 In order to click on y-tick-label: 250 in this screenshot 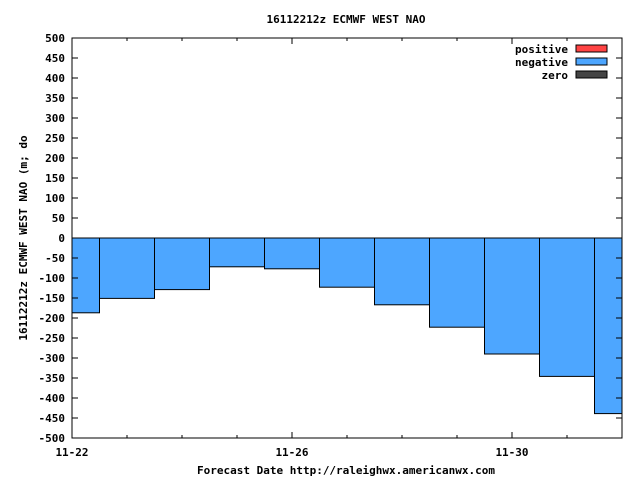, I will do `click(55, 138)`.